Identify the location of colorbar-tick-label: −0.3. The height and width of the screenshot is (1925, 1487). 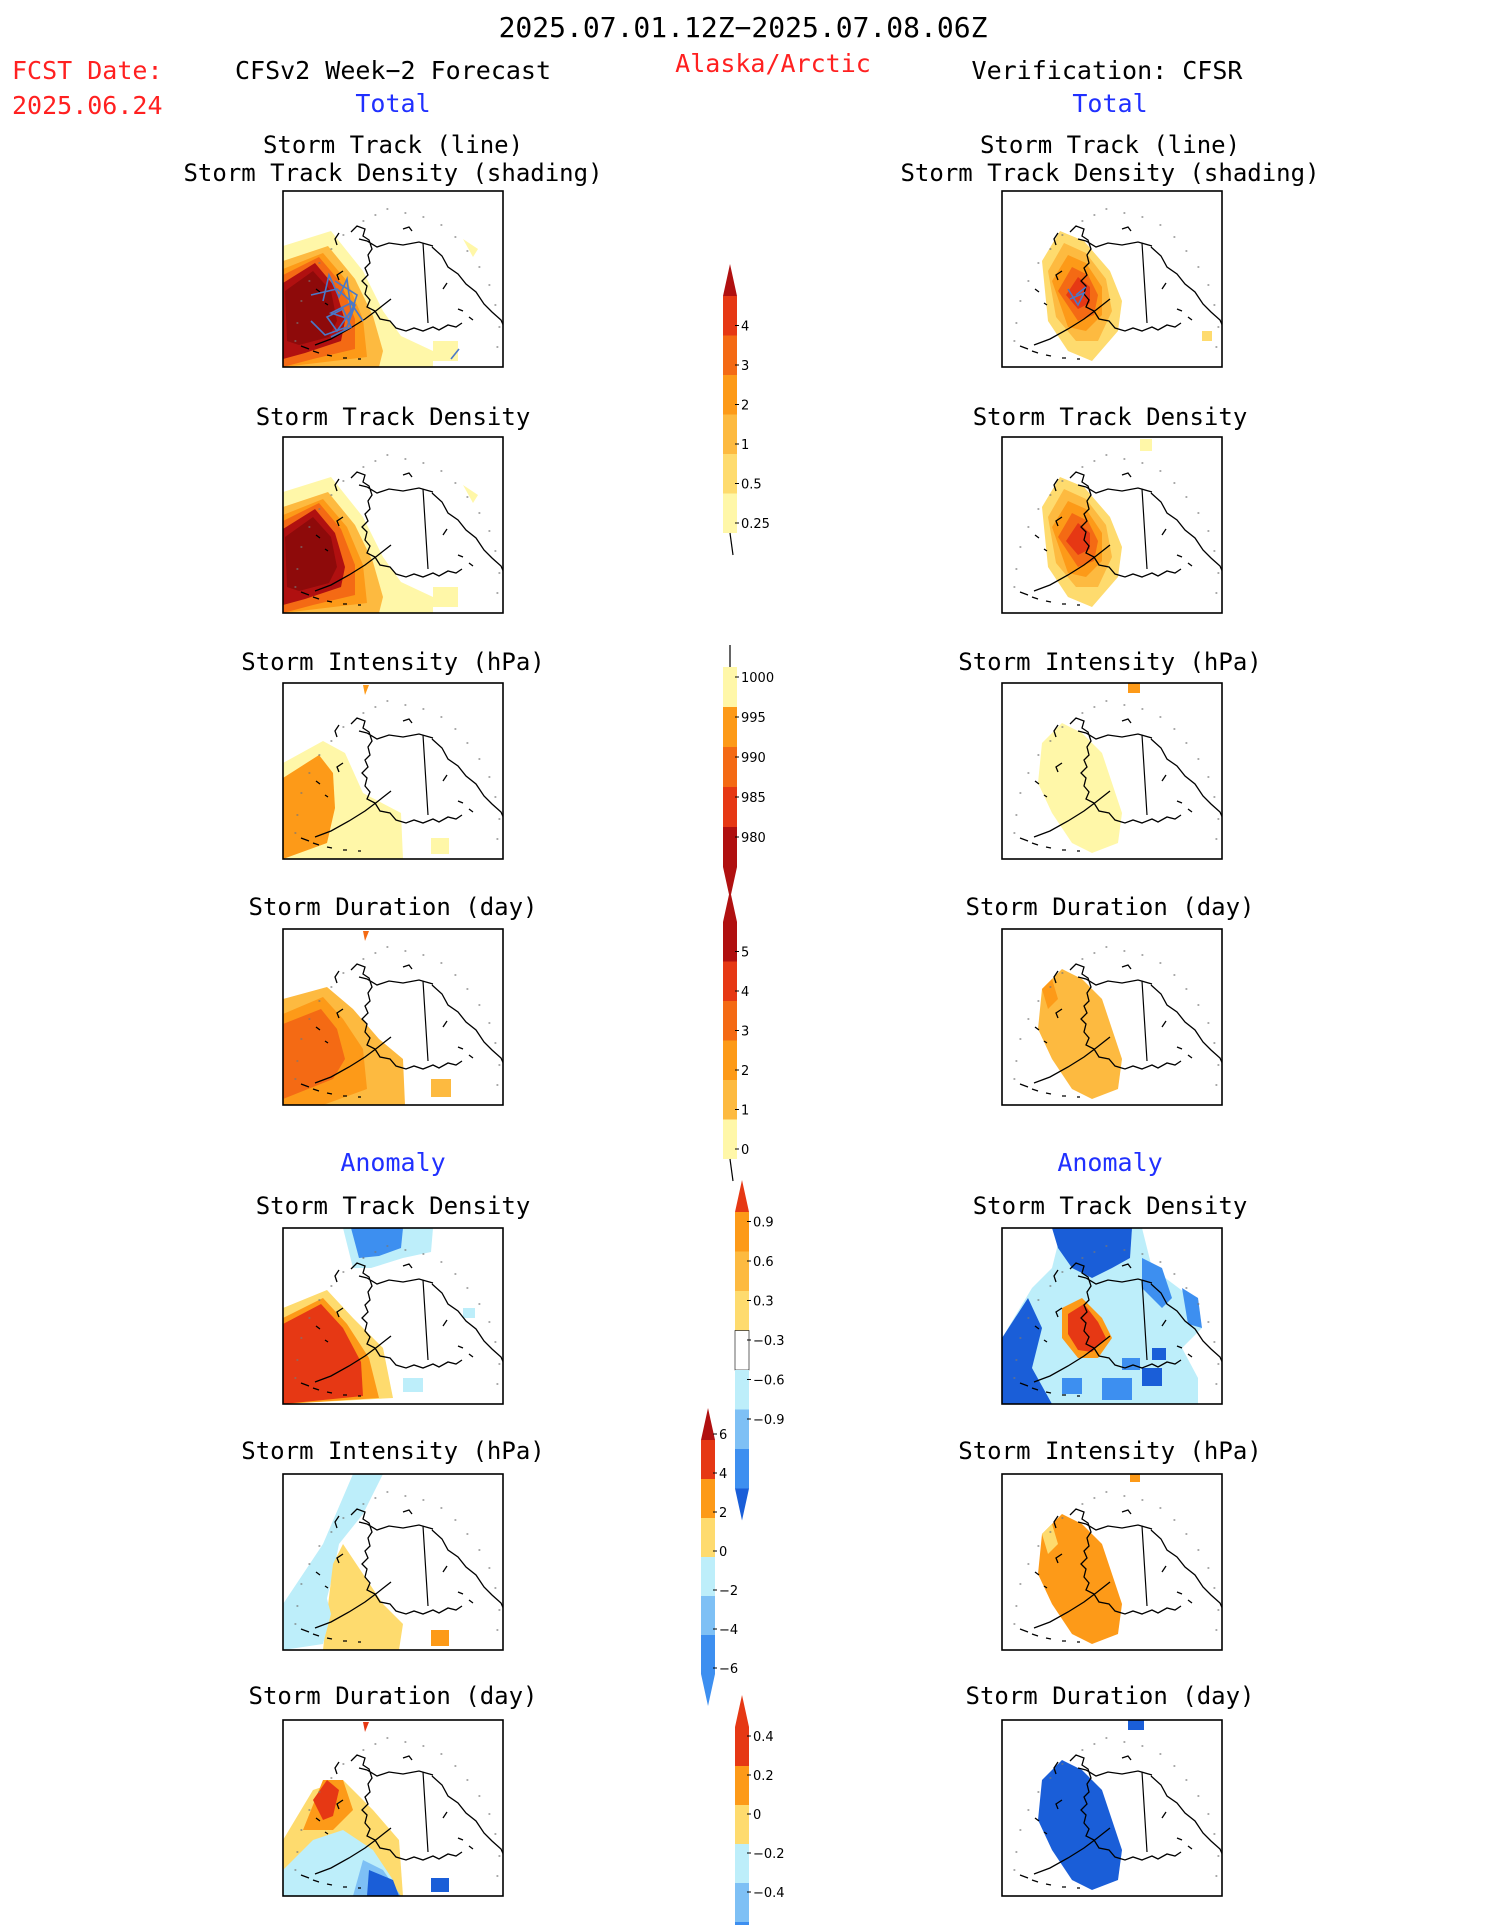
(769, 1341).